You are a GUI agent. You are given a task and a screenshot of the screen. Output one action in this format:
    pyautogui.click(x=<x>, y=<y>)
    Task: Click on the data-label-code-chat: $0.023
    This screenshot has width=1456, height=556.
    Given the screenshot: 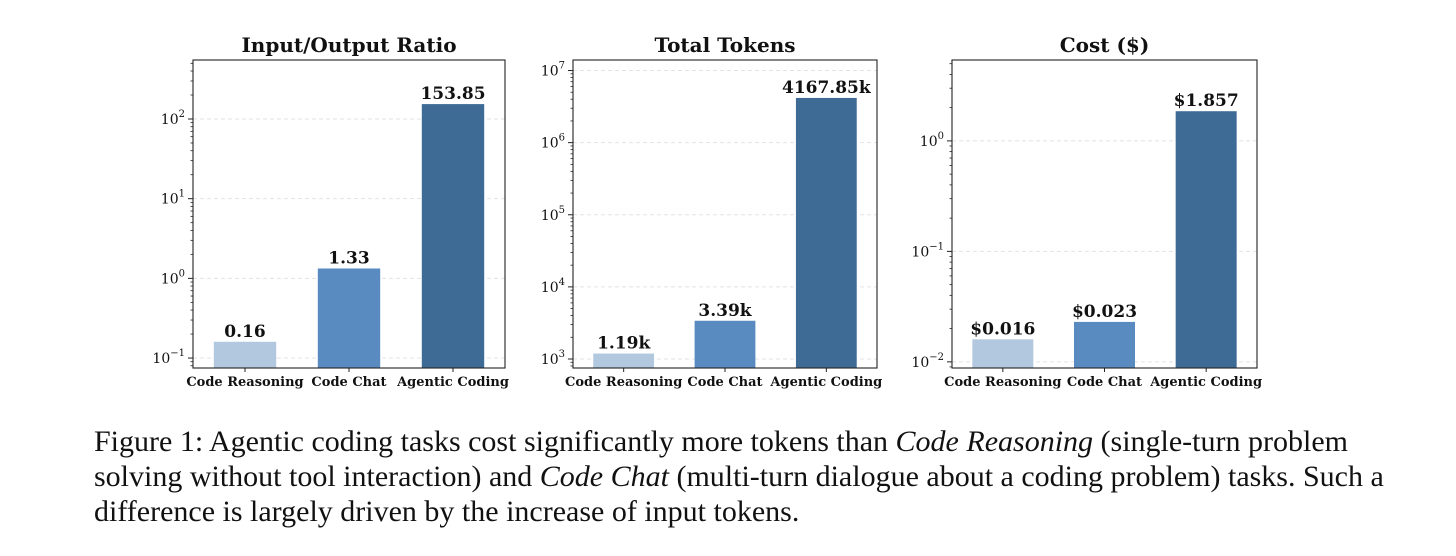 What is the action you would take?
    pyautogui.click(x=1104, y=312)
    